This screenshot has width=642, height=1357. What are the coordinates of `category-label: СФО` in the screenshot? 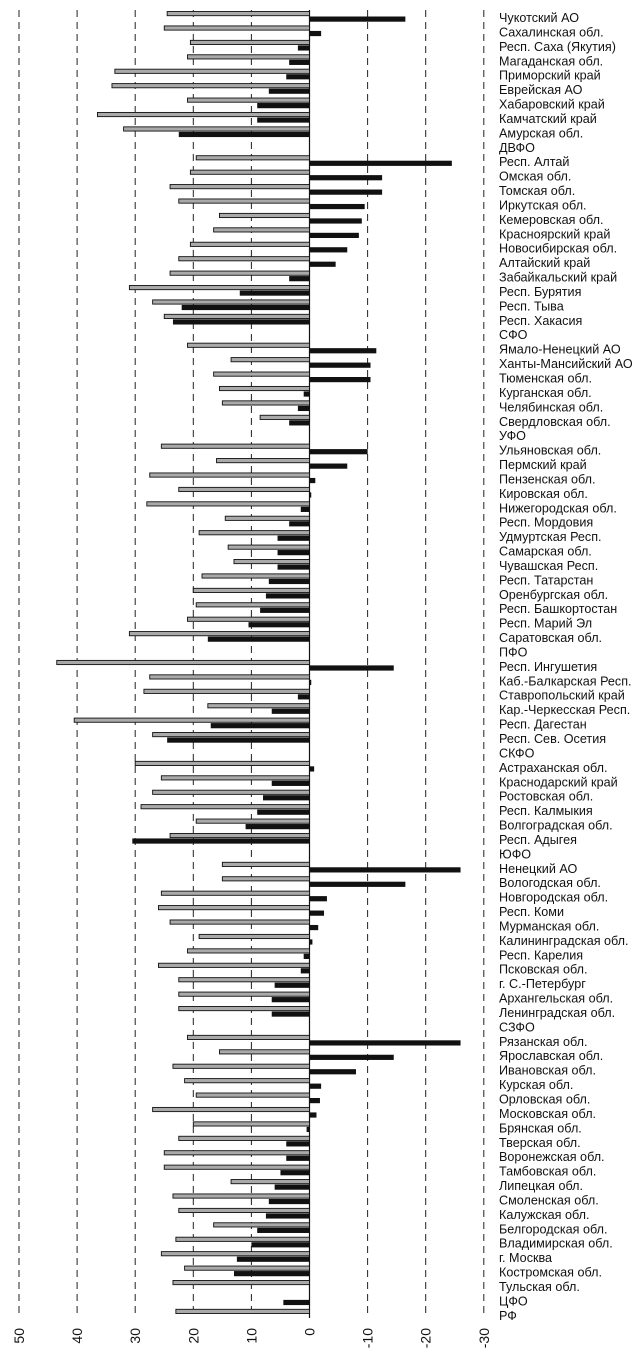 It's located at (513, 335).